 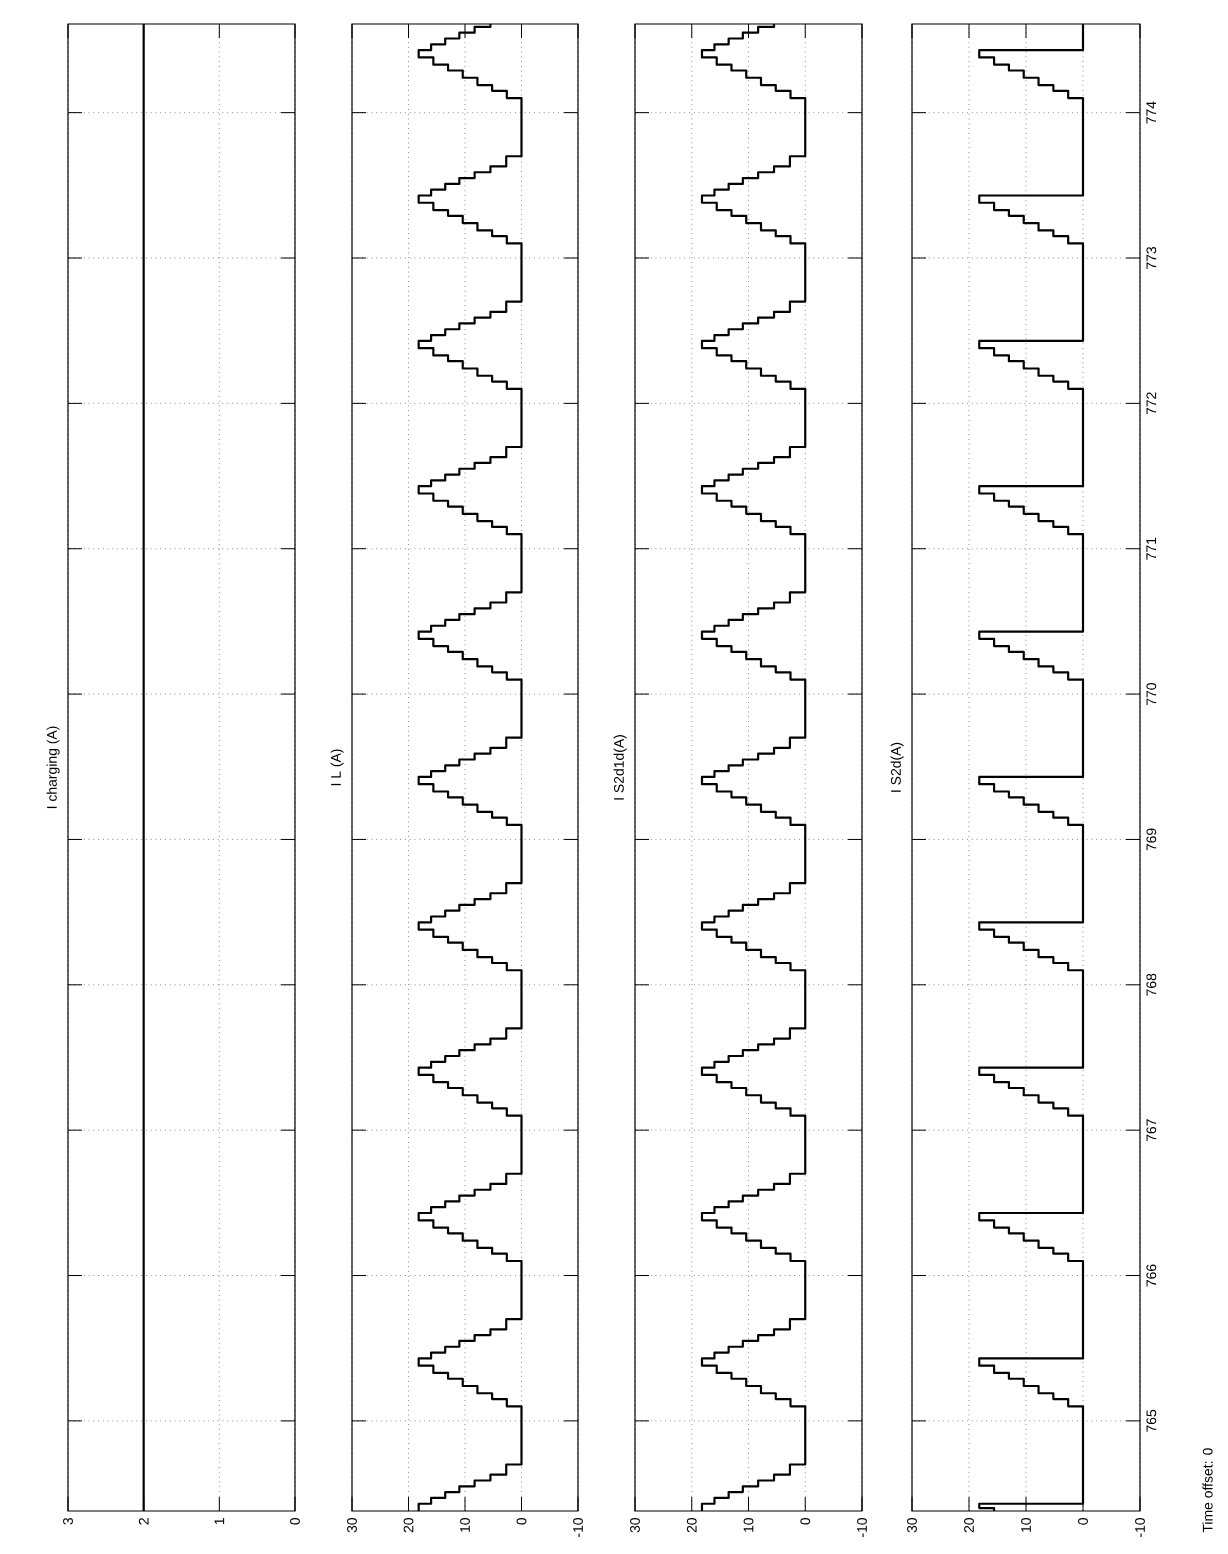 What do you see at coordinates (1151, 1420) in the screenshot?
I see `y-tick-label: 765` at bounding box center [1151, 1420].